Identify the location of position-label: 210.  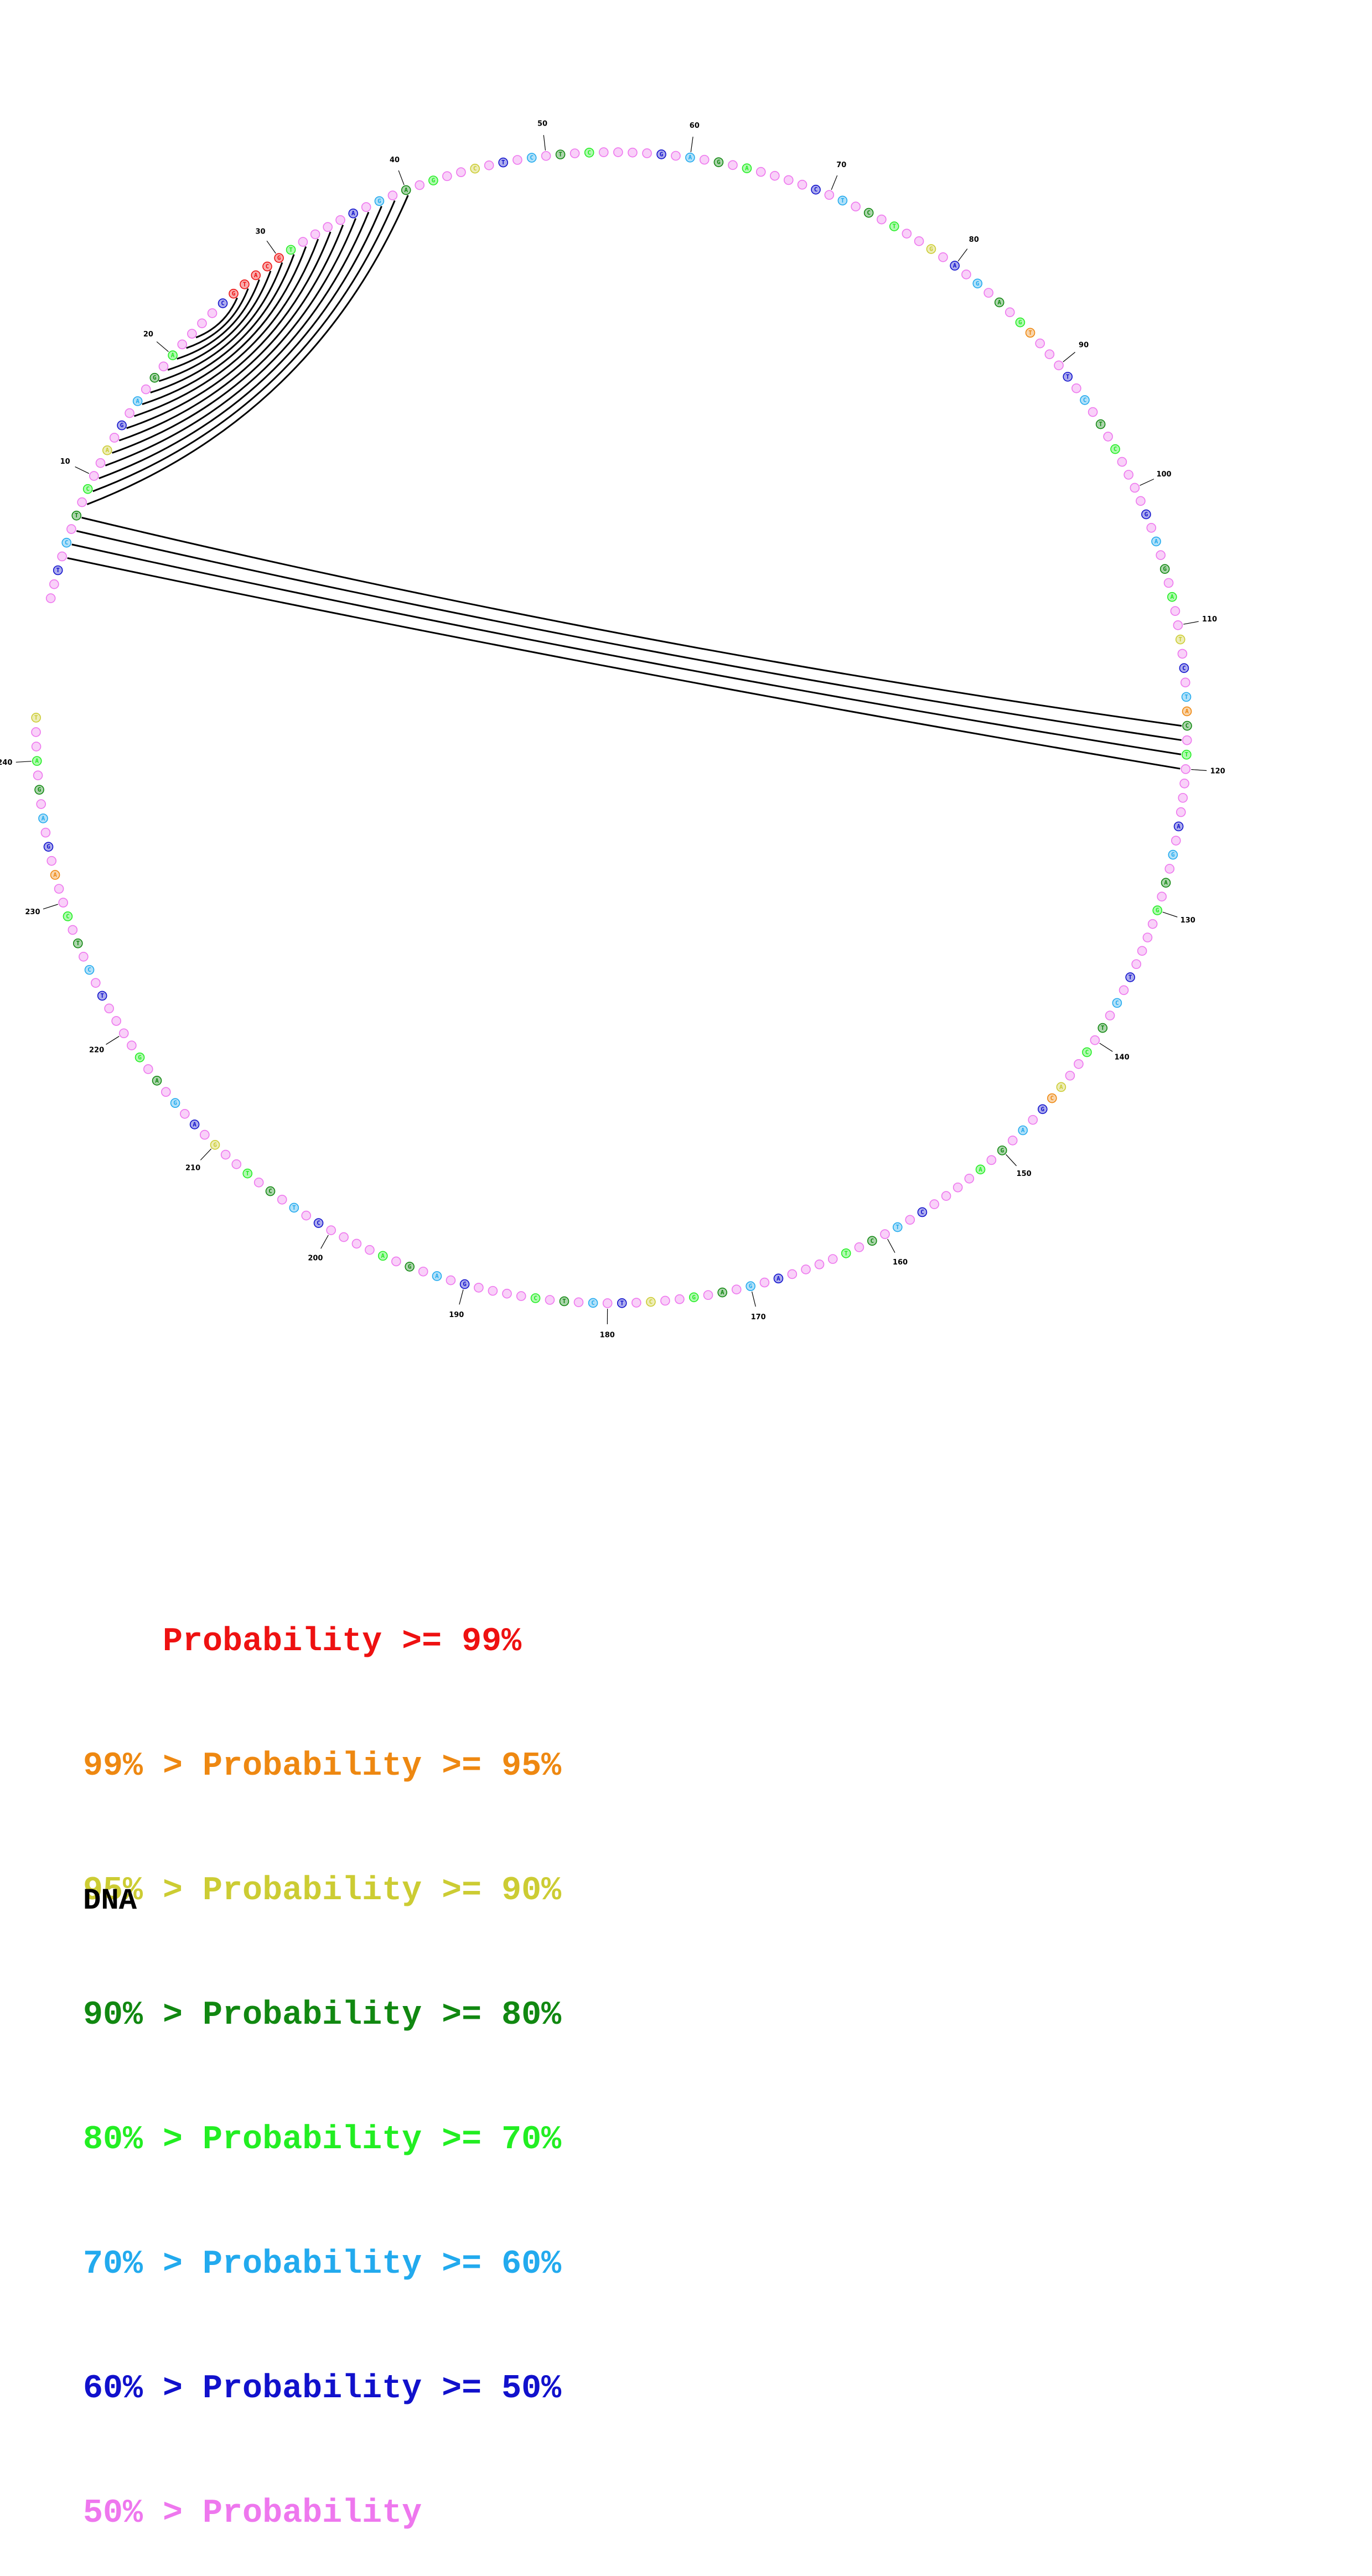
(193, 1168).